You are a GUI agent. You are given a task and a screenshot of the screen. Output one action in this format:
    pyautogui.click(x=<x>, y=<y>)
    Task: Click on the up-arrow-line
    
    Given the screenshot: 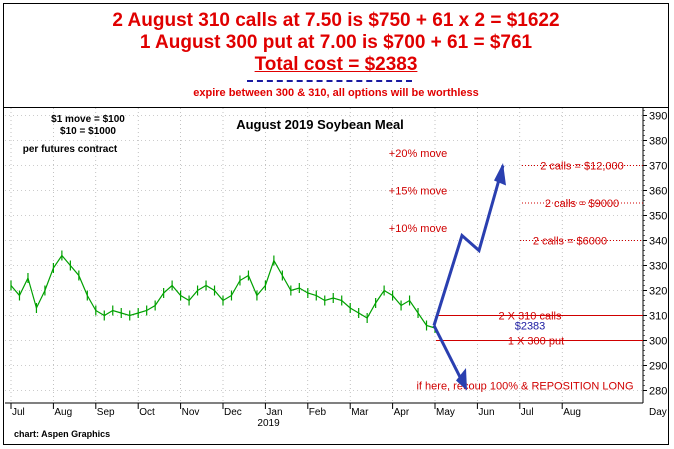 What is the action you would take?
    pyautogui.click(x=468, y=245)
    